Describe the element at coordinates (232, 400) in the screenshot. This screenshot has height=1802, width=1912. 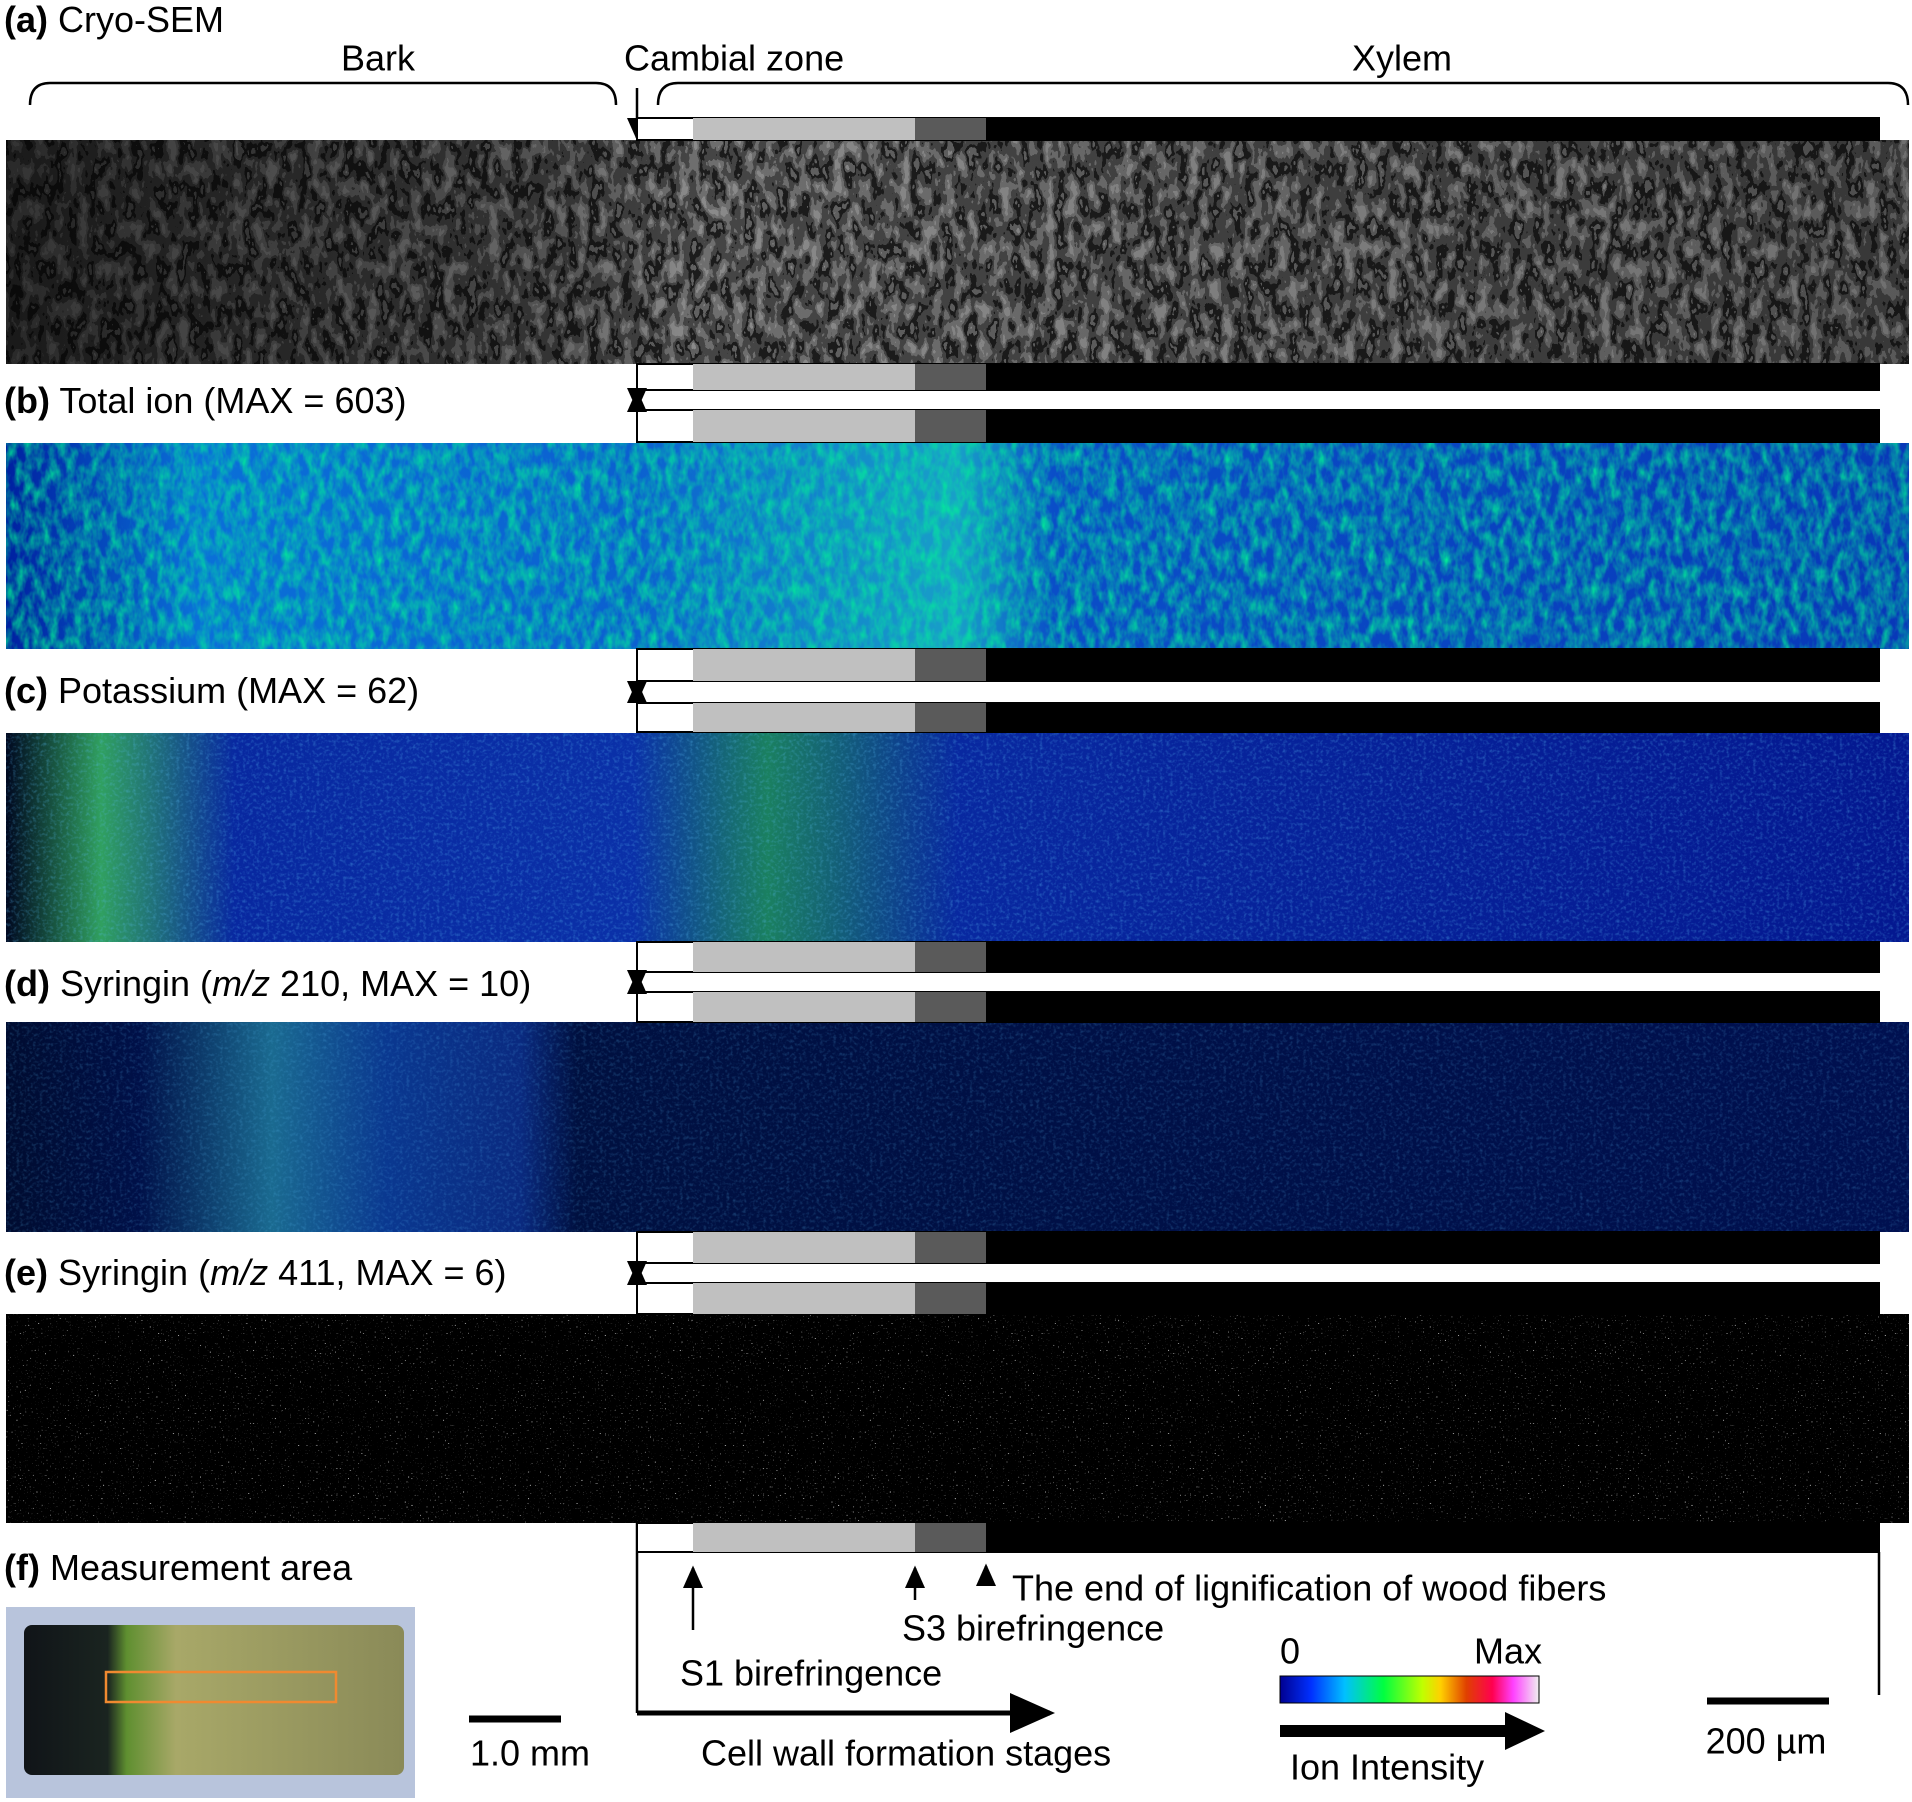
I see `title-part: Total ion (MAX = 603)` at that location.